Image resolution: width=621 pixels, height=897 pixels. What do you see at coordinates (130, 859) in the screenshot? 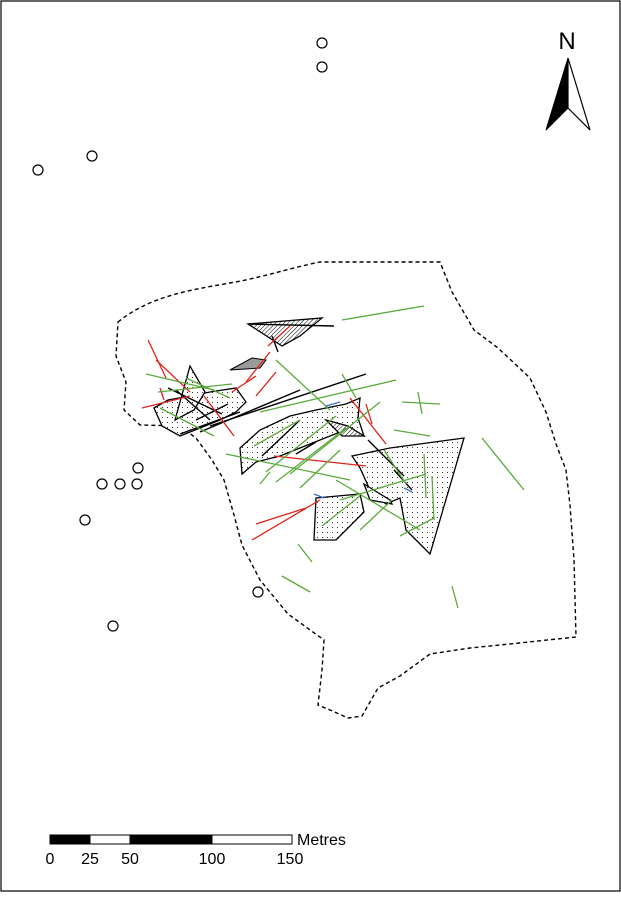
I see `scale-tick-label: 50` at bounding box center [130, 859].